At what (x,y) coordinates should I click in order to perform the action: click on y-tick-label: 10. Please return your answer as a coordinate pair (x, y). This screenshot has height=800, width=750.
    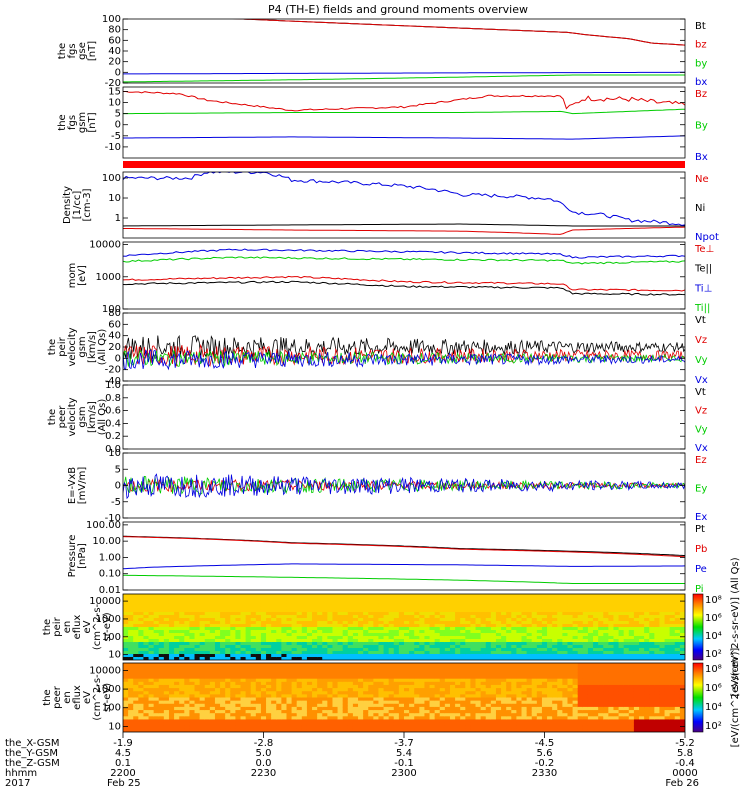
    Looking at the image, I should click on (114, 198).